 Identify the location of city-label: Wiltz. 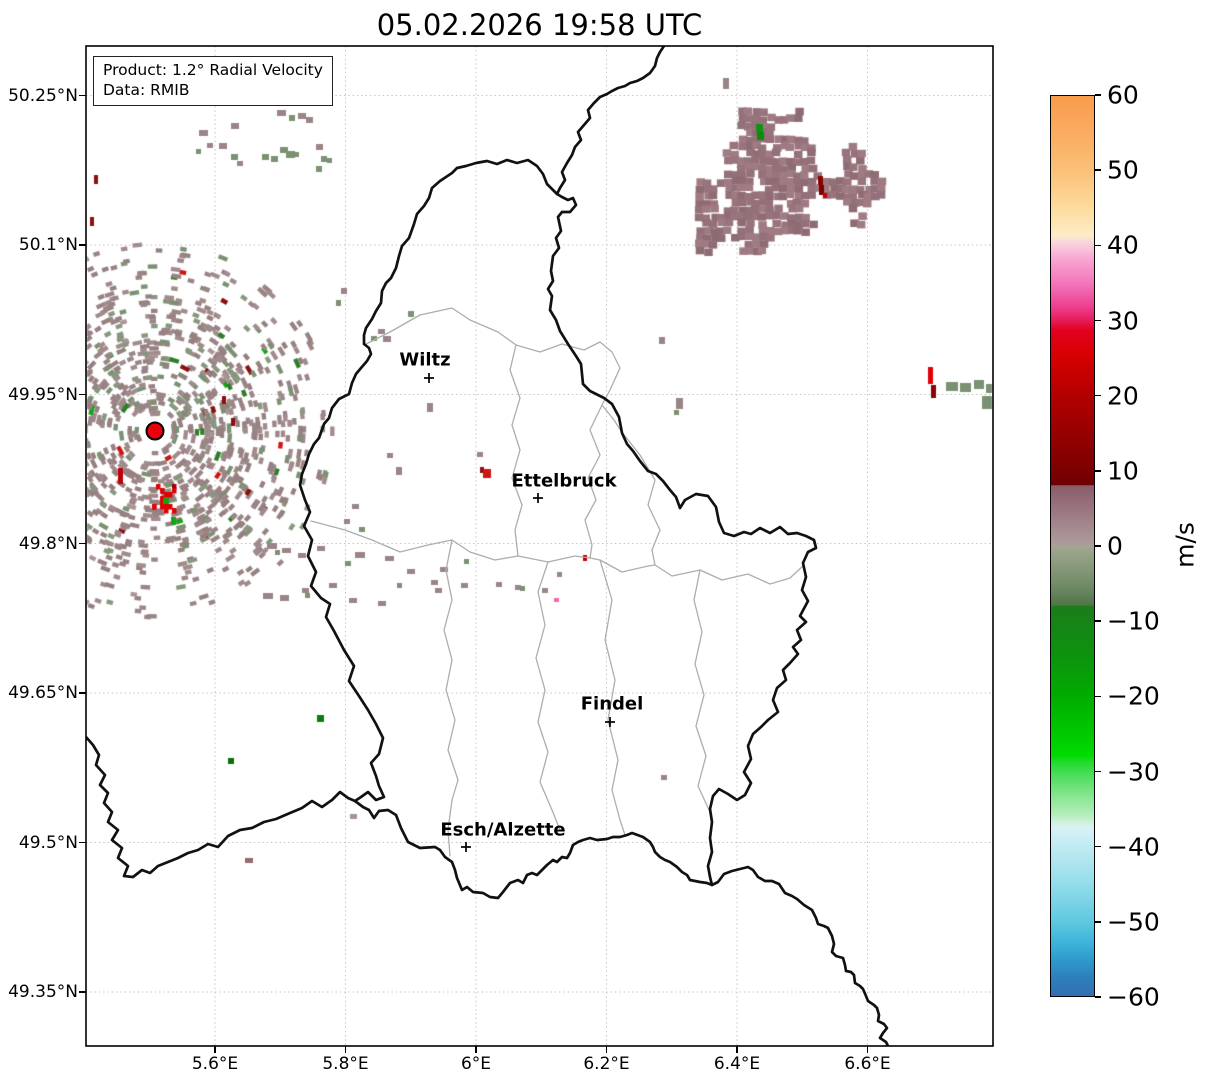
(425, 360).